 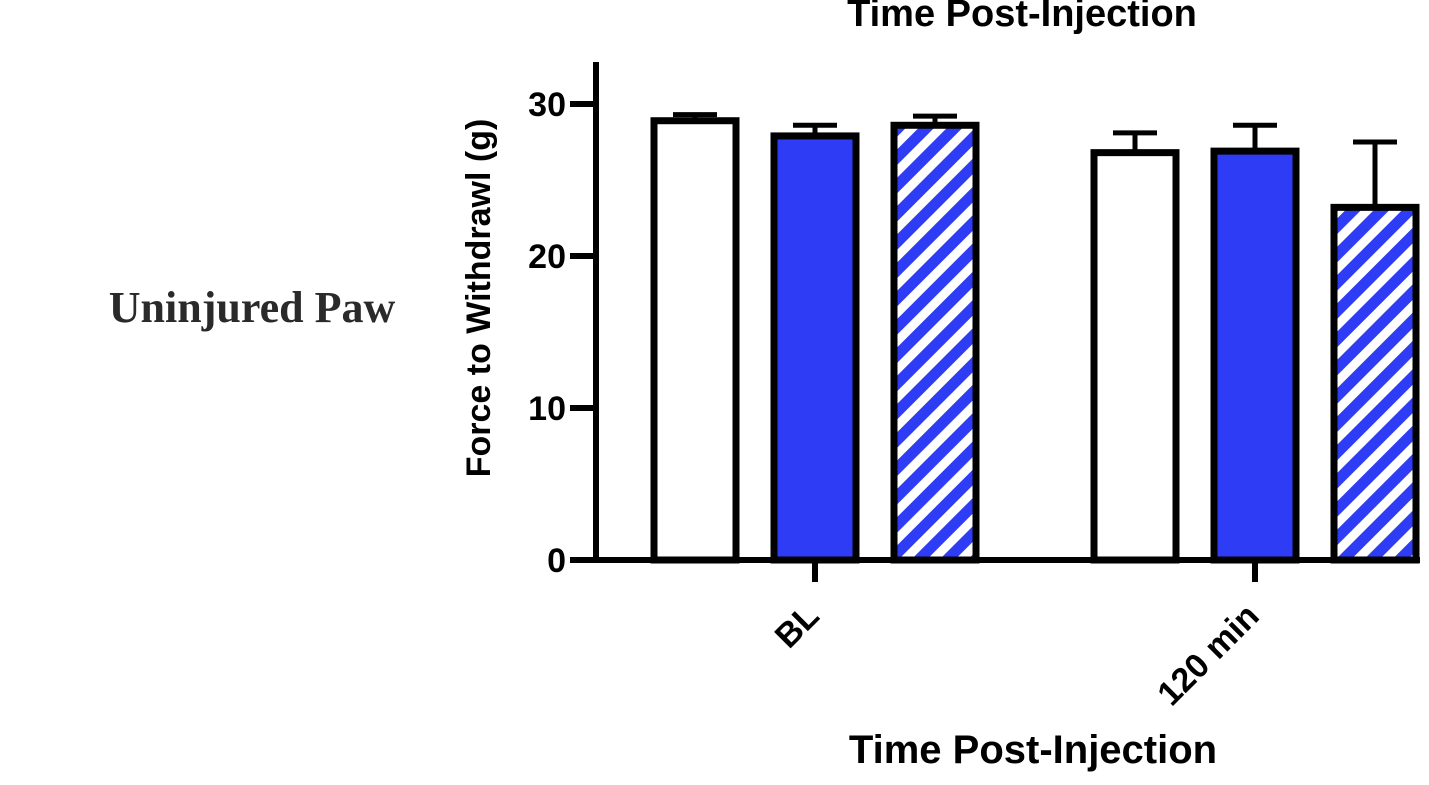 What do you see at coordinates (479, 298) in the screenshot?
I see `y-axis-title: Force to Withdrawl (g)` at bounding box center [479, 298].